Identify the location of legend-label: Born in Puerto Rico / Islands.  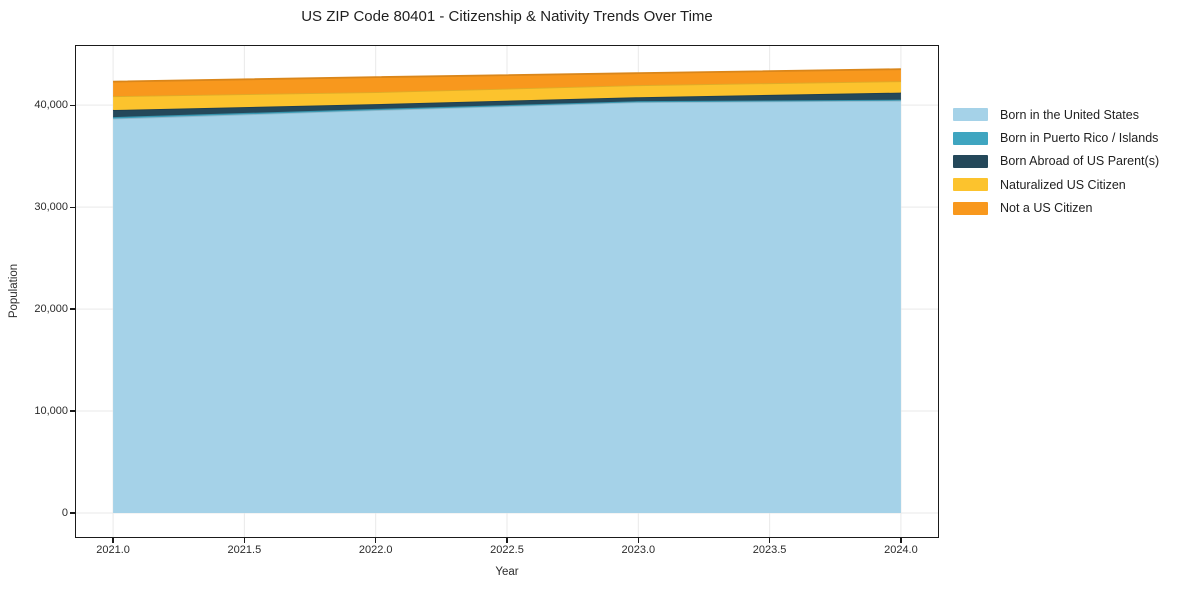
(1079, 138).